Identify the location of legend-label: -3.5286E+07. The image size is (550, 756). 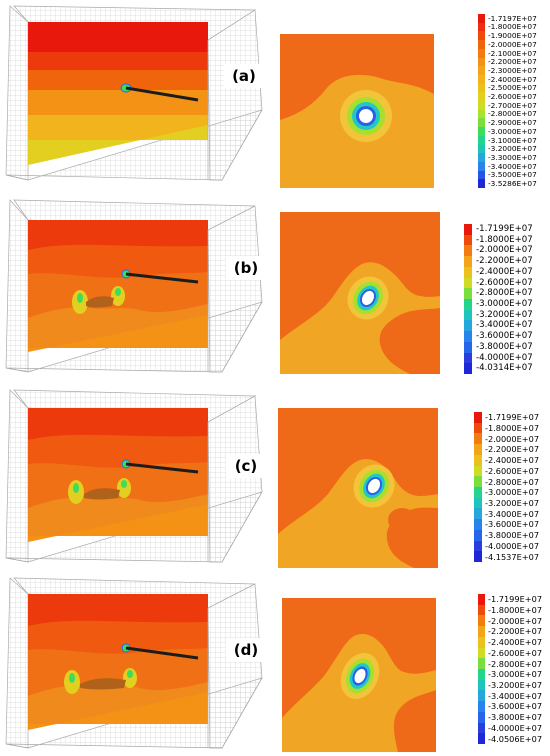
(512, 184).